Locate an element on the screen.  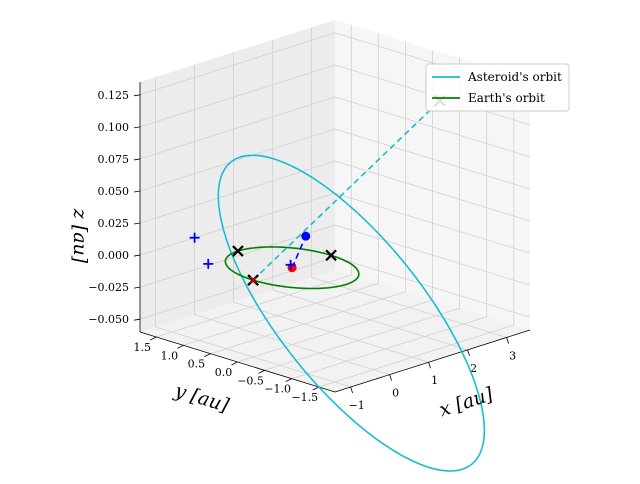
z-tick-label: 0.125 is located at coordinates (114, 95).